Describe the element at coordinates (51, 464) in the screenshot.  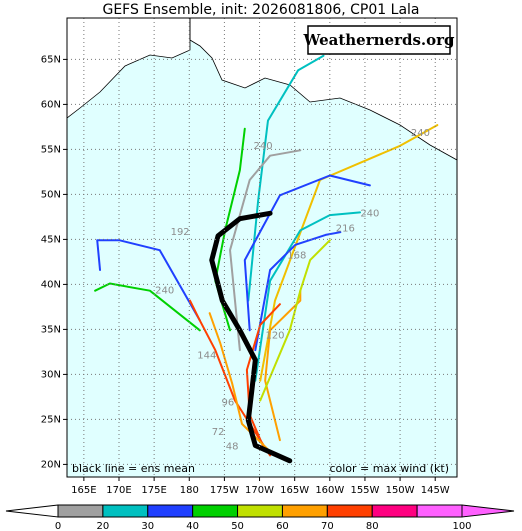
I see `lat-tick-label: 20N` at that location.